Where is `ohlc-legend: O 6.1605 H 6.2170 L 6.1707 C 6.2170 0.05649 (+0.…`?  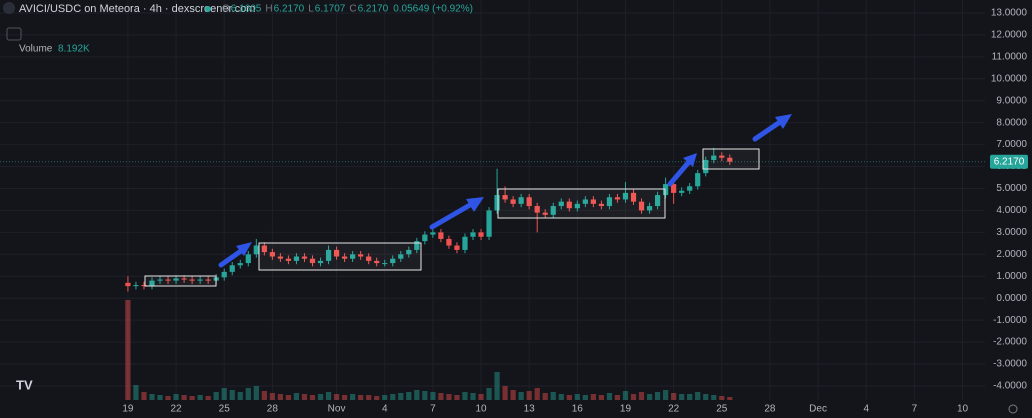
ohlc-legend: O 6.1605 H 6.2170 L 6.1707 C 6.2170 0.05649 (+0.… is located at coordinates (347, 9).